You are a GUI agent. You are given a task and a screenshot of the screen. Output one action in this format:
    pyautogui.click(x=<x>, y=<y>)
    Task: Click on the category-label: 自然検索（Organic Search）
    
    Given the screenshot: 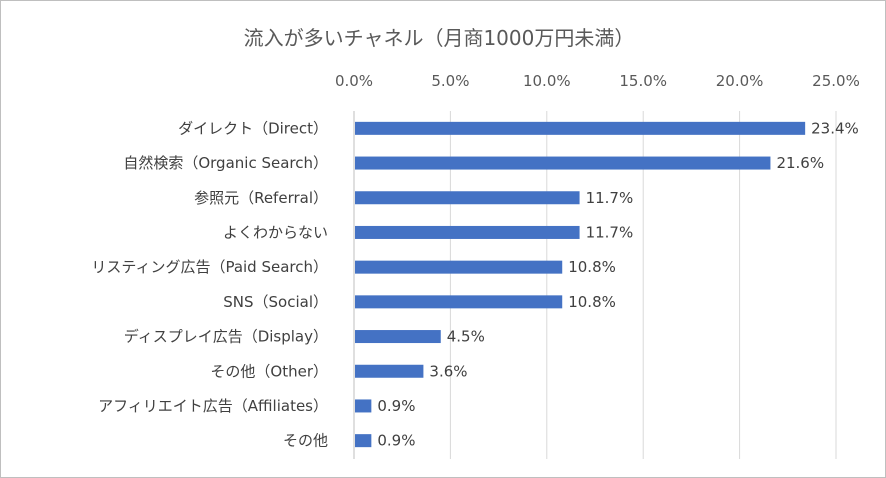 What is the action you would take?
    pyautogui.click(x=225, y=163)
    